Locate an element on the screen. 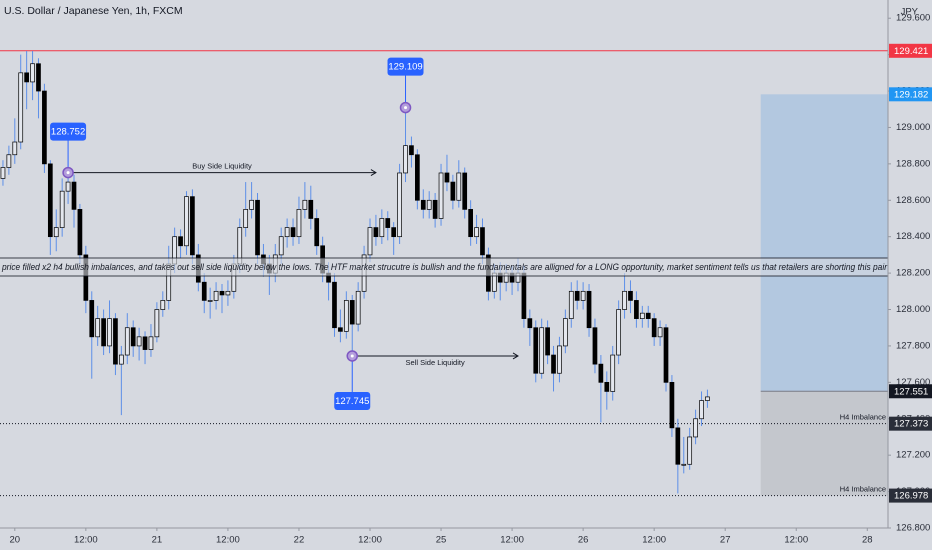  chart-title: U.S. Dollar / Japanese Yen, 1h, FXCM is located at coordinates (93, 11).